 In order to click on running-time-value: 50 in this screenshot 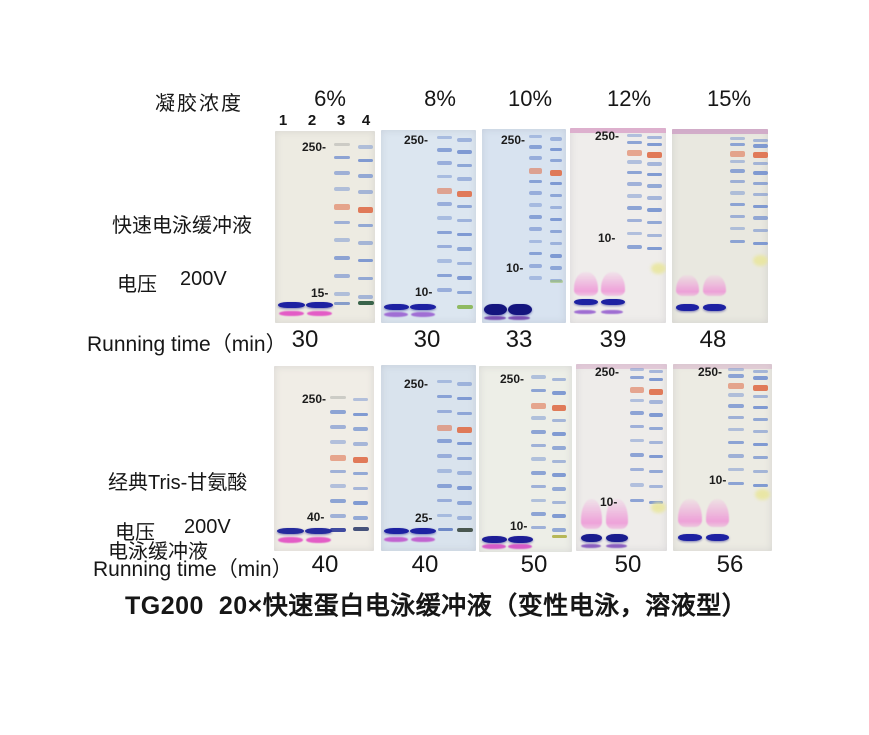, I will do `click(534, 564)`.